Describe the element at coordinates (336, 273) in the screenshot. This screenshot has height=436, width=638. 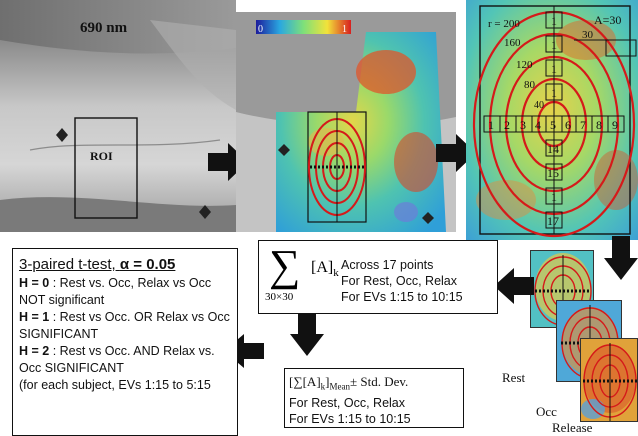
I see `sum-term-subscript: k` at that location.